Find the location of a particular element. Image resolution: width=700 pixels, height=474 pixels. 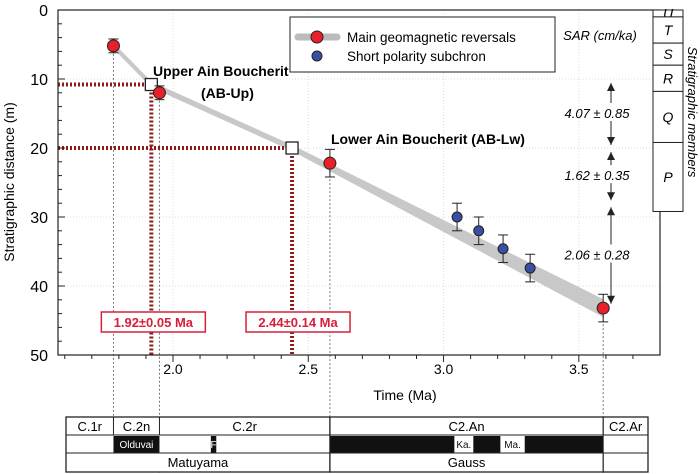

legend-red-marker is located at coordinates (317, 37).